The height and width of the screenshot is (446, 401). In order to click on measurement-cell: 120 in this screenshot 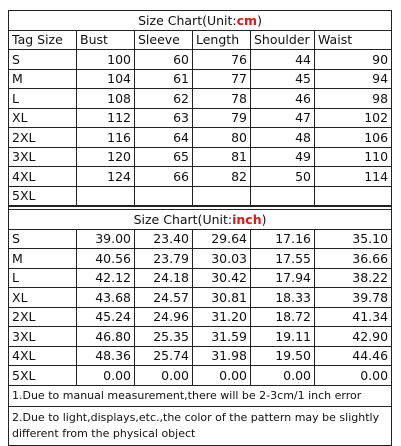, I will do `click(105, 156)`.